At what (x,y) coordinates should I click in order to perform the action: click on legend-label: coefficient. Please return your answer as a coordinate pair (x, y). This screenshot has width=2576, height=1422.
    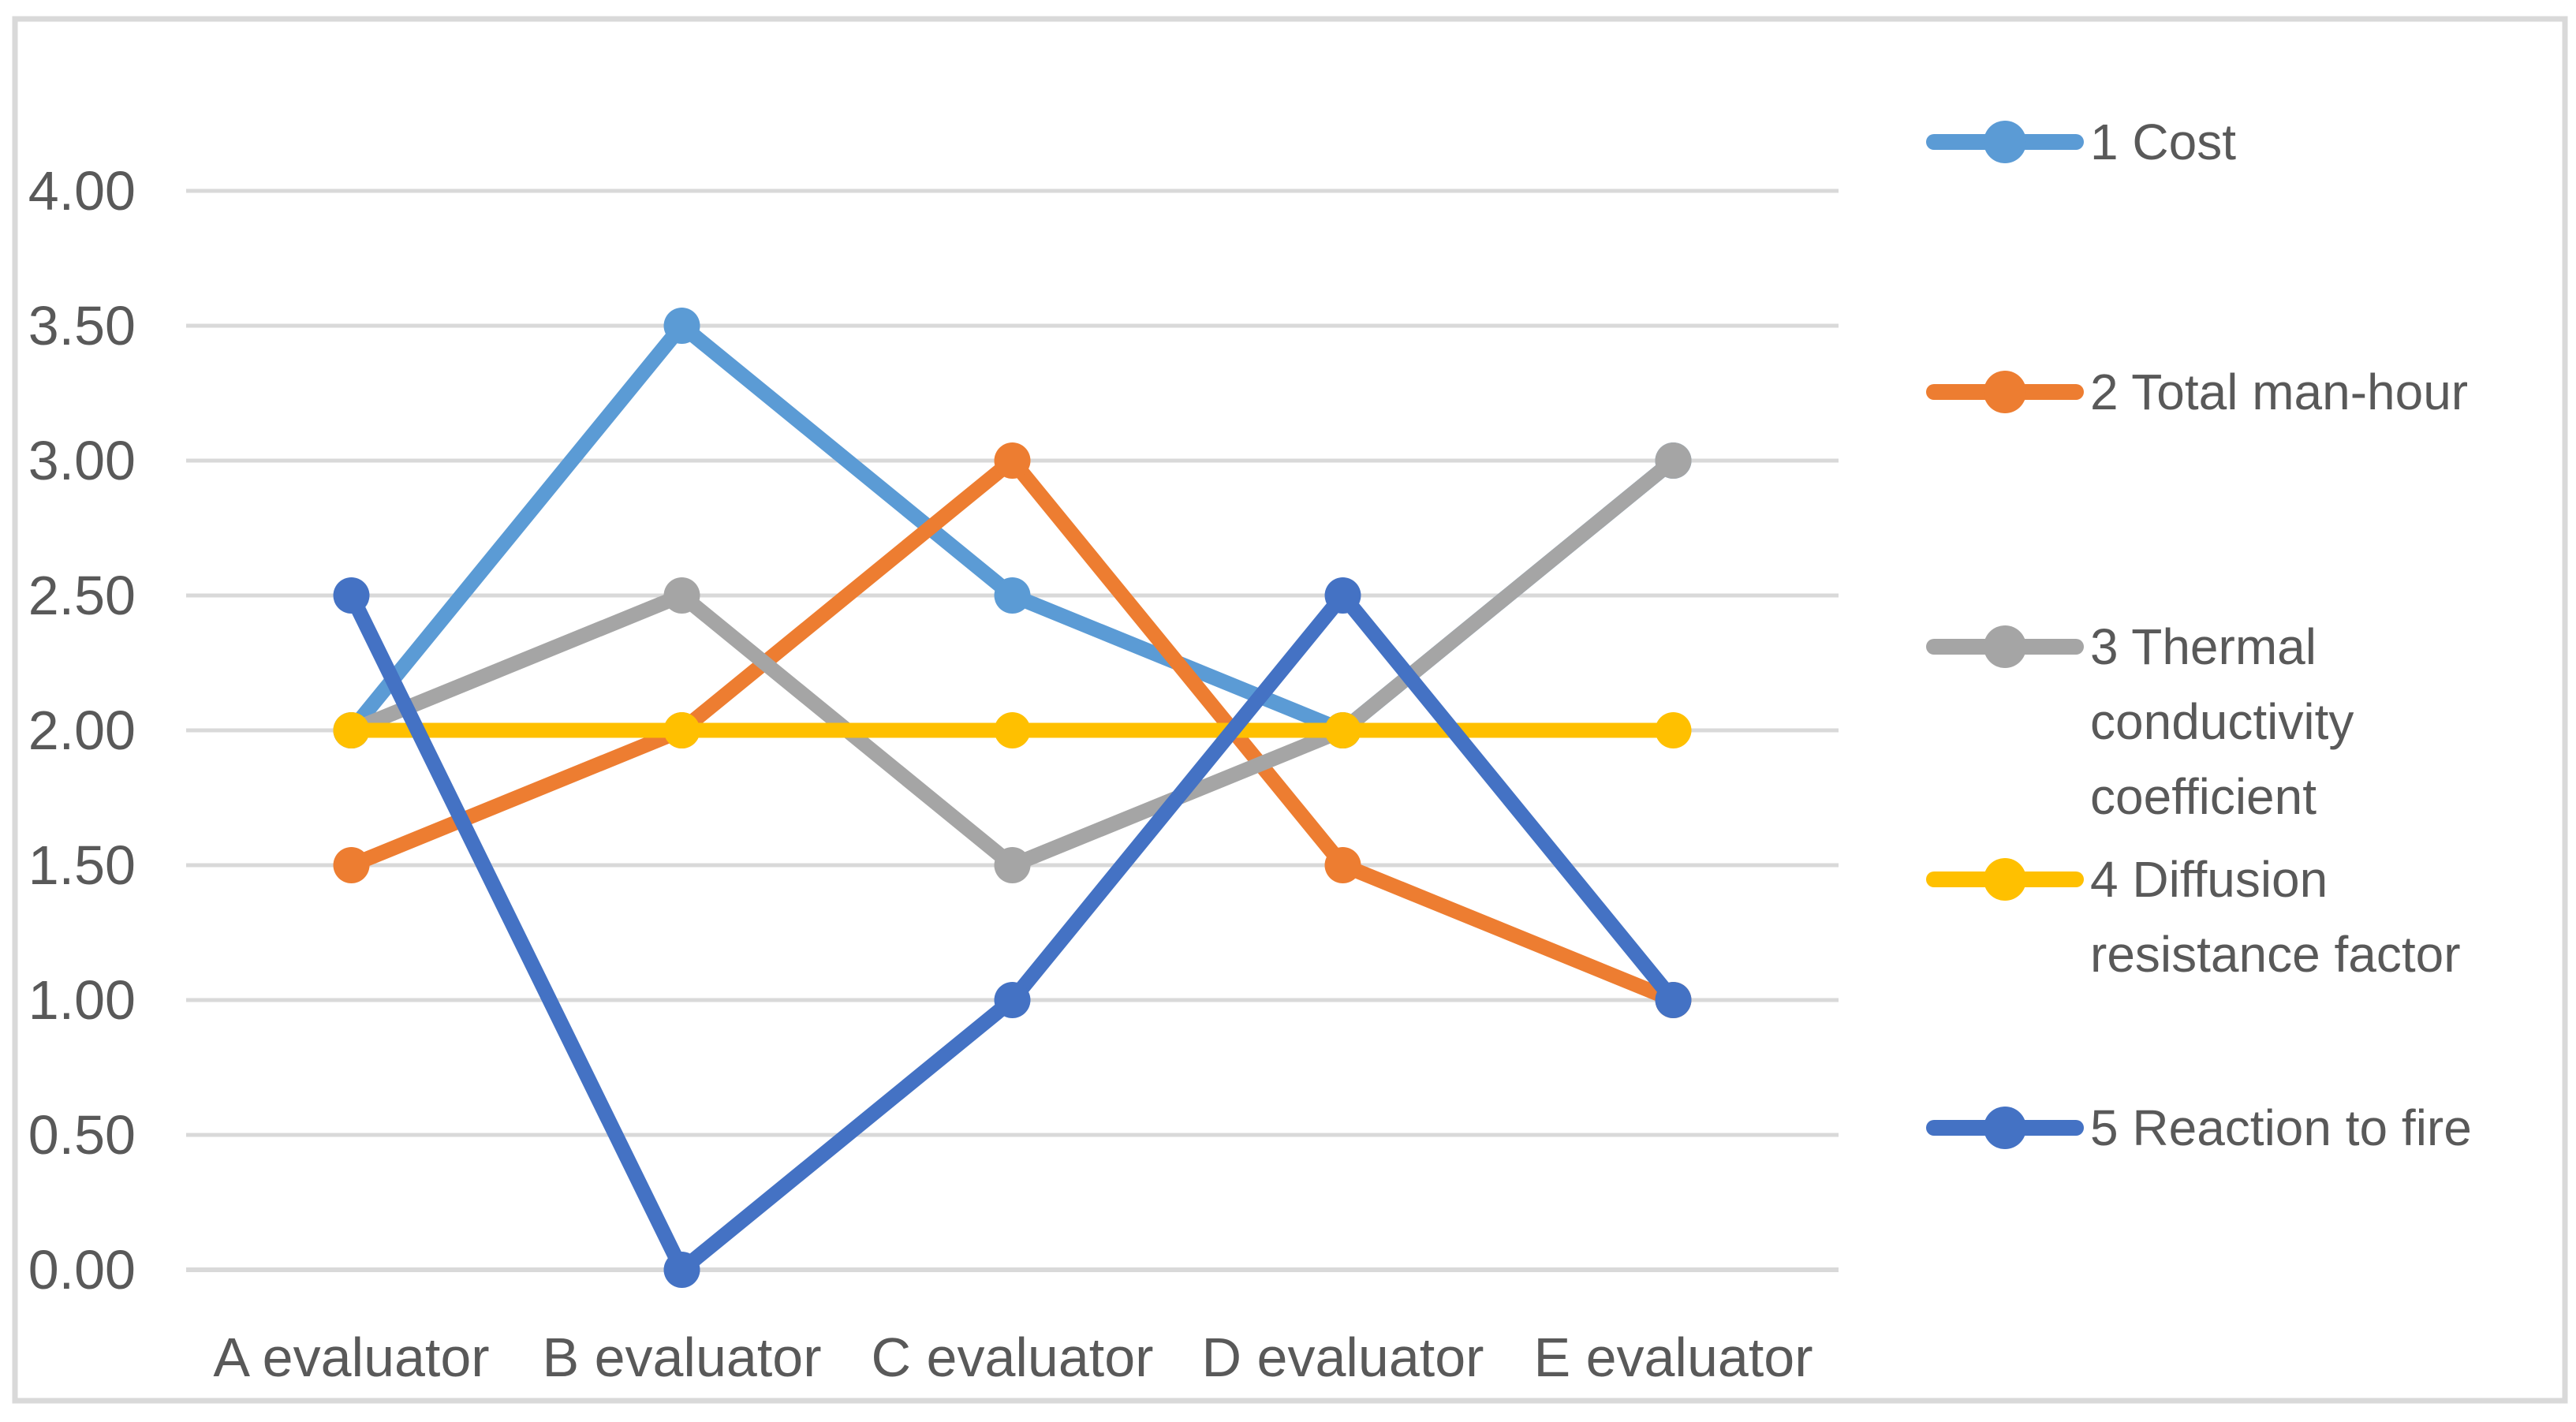
    Looking at the image, I should click on (2203, 796).